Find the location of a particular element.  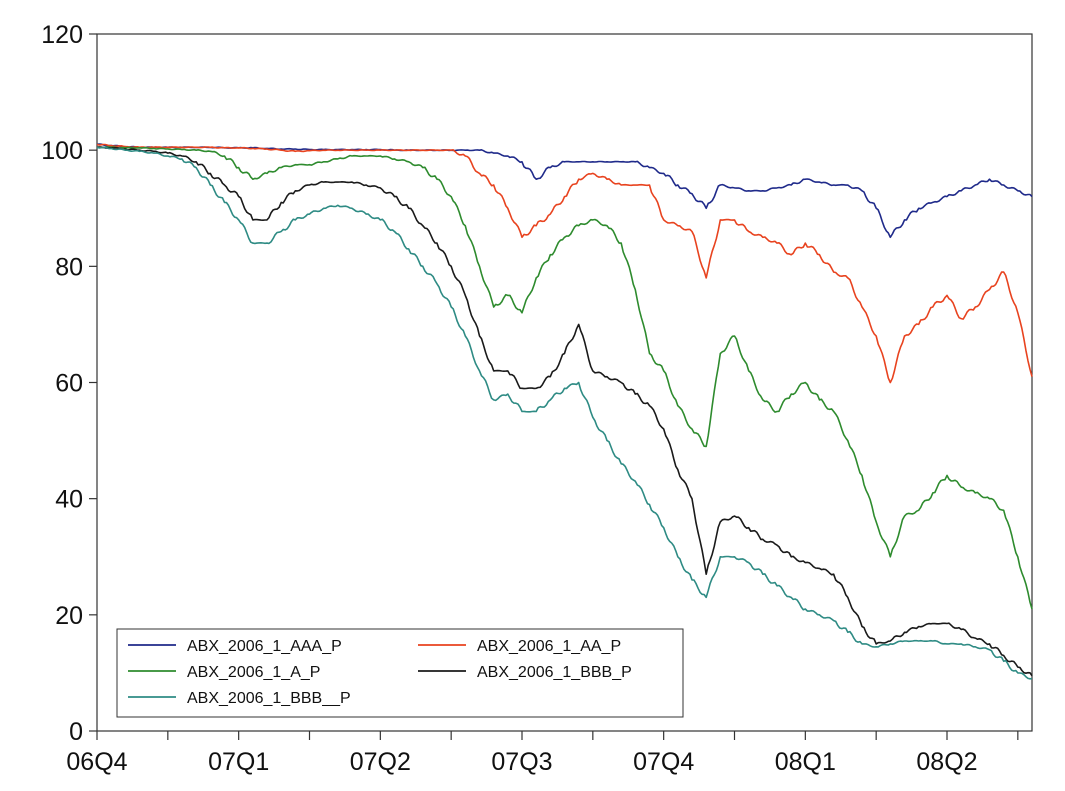

x-tick-label: 08Q1 is located at coordinates (805, 762).